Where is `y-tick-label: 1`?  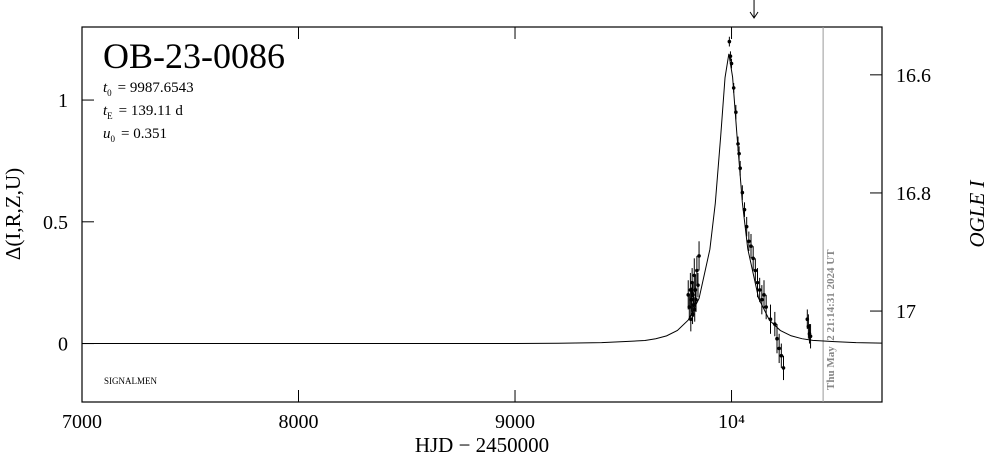 y-tick-label: 1 is located at coordinates (63, 101).